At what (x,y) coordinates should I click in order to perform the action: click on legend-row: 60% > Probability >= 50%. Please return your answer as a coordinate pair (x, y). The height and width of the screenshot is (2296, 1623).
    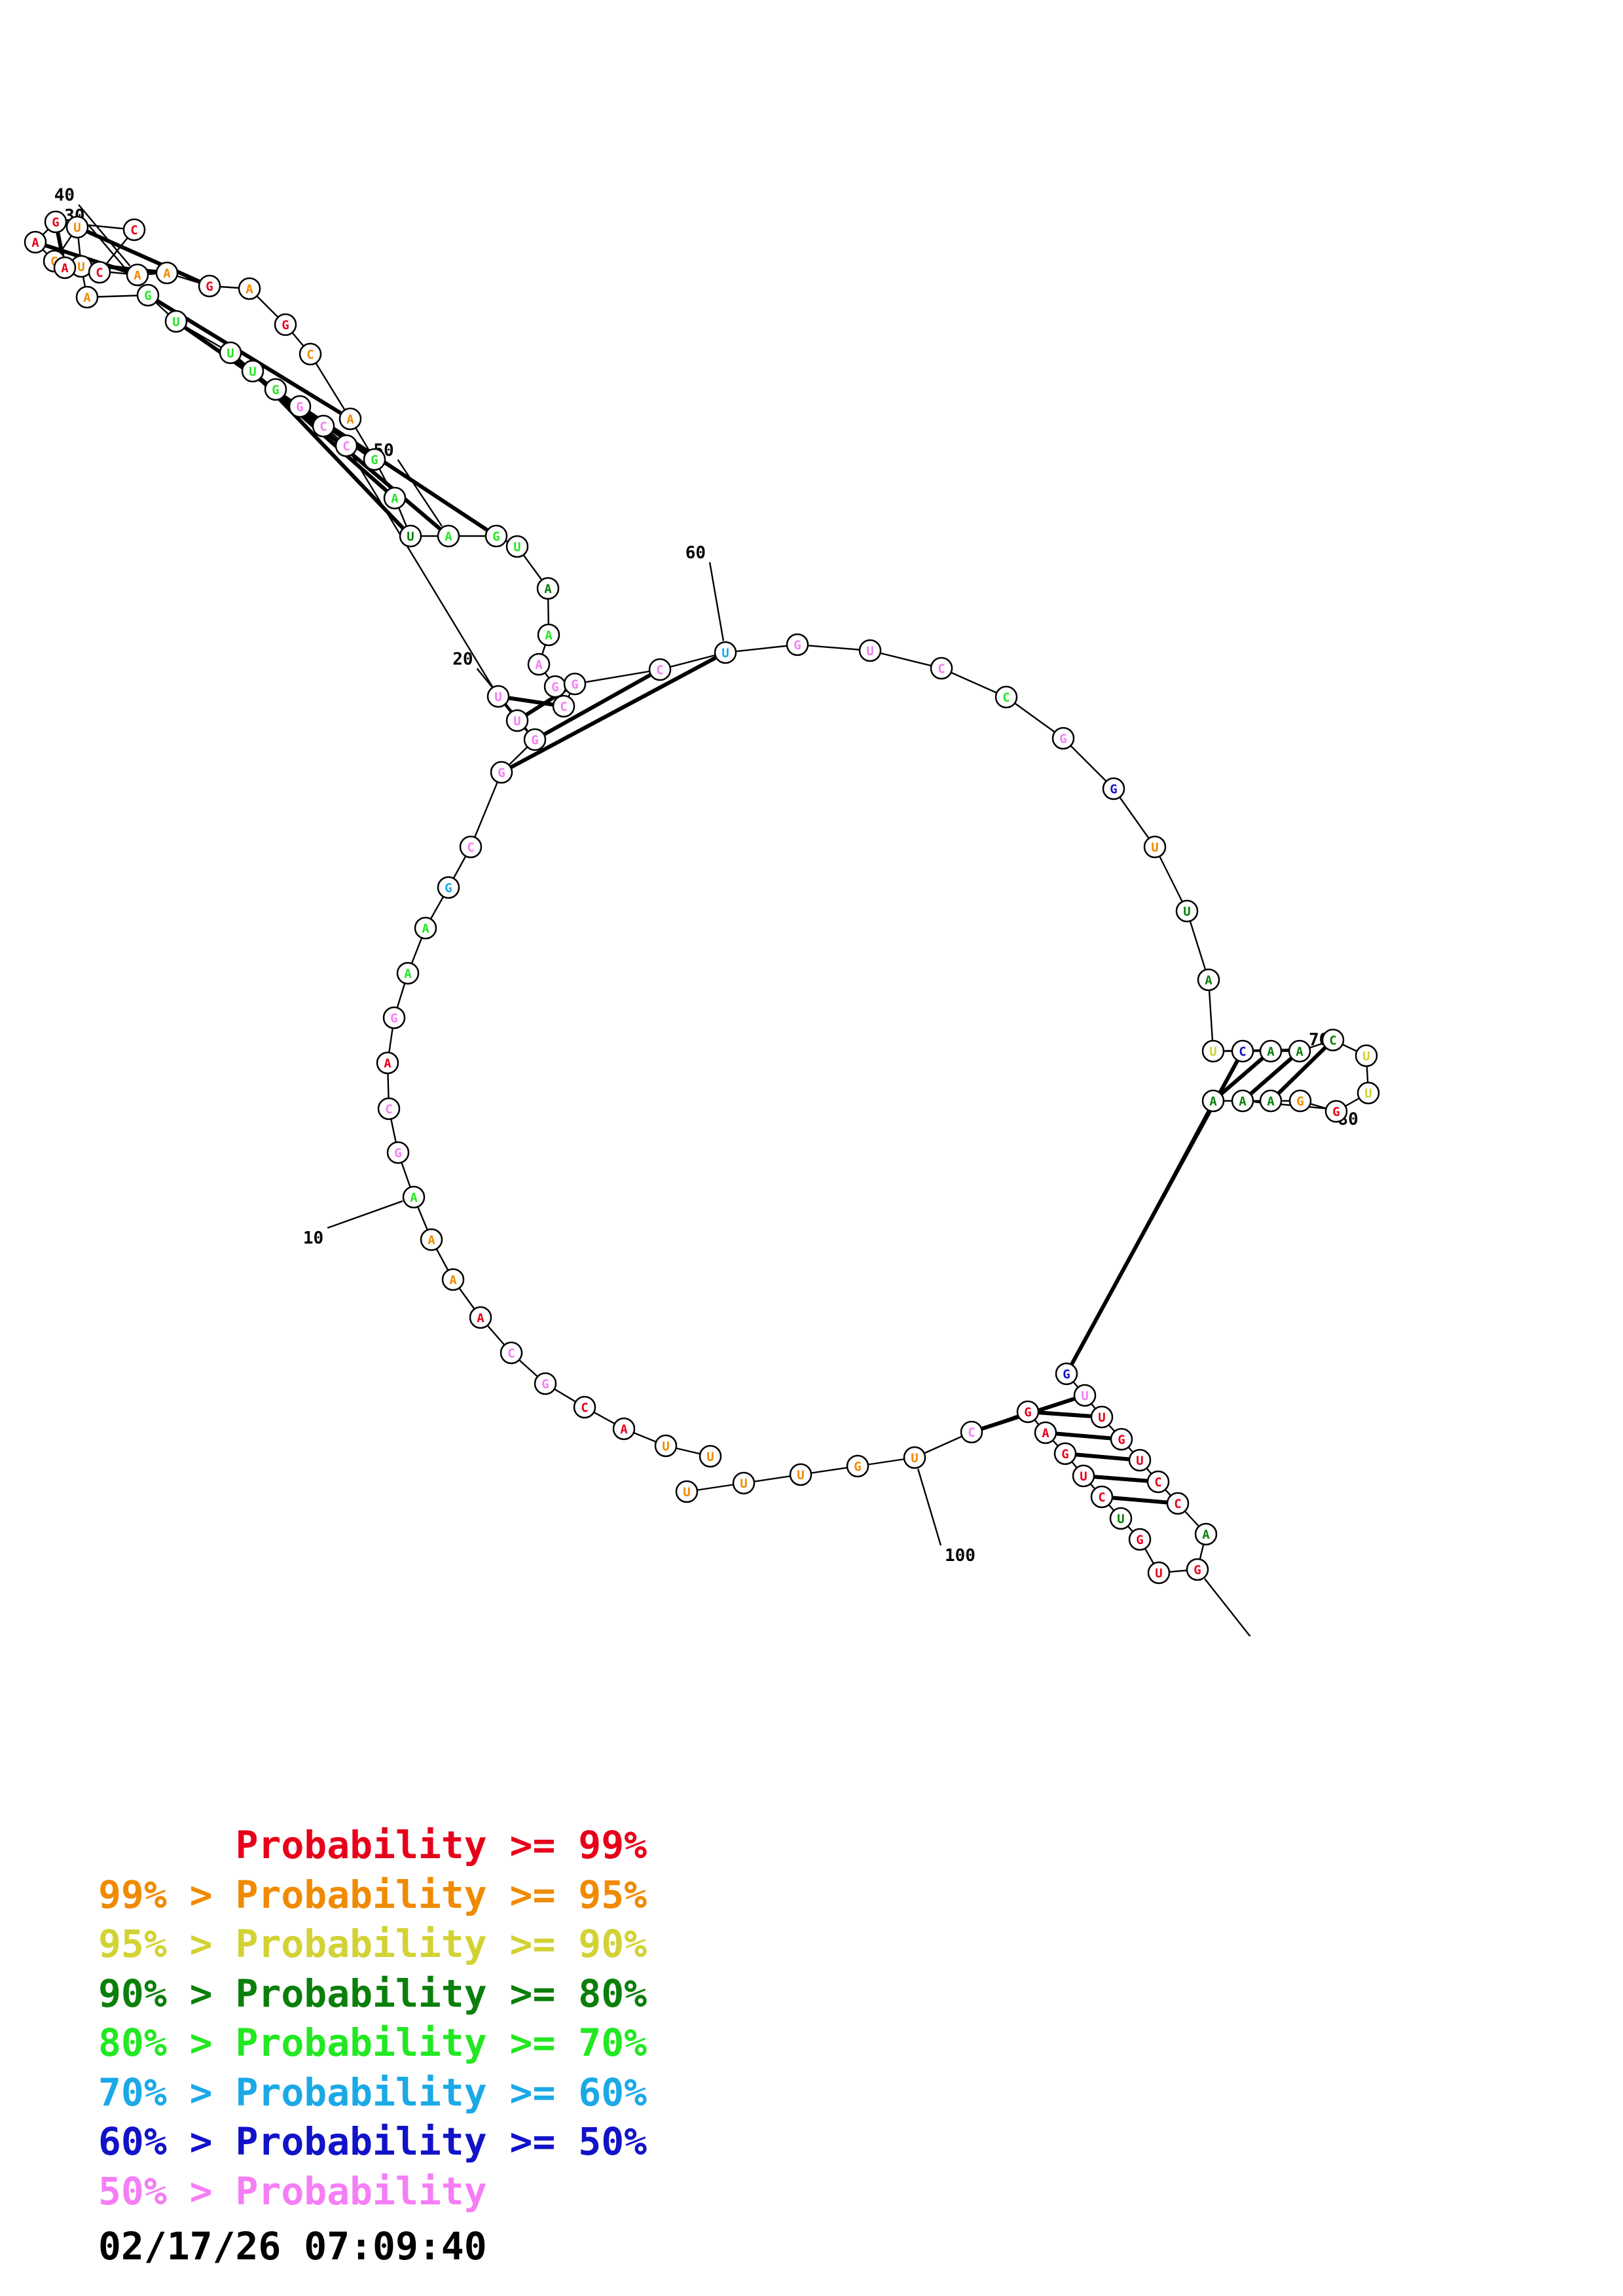
    Looking at the image, I should click on (372, 2141).